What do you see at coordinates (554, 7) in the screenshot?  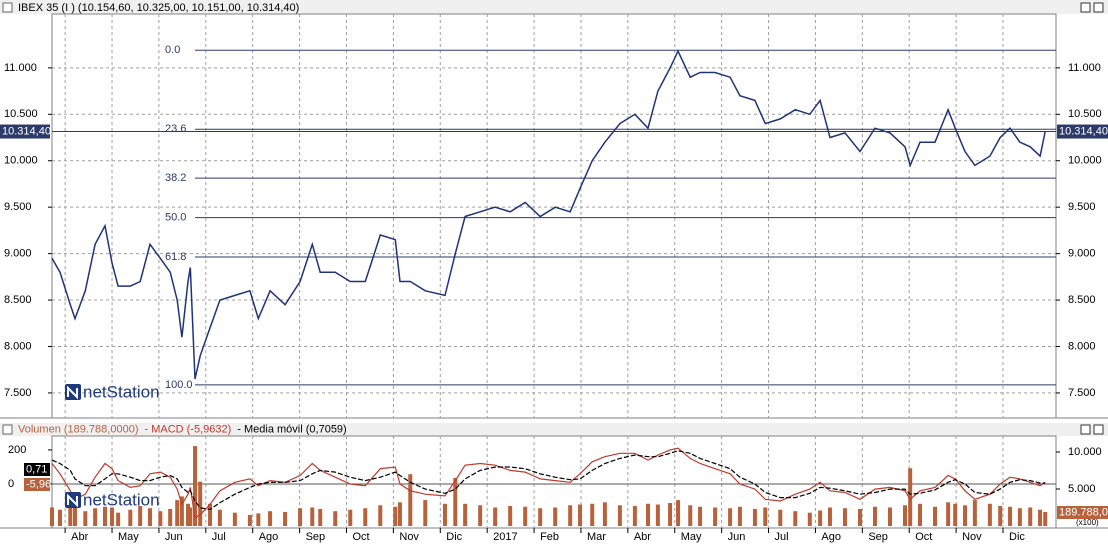 I see `header-bar` at bounding box center [554, 7].